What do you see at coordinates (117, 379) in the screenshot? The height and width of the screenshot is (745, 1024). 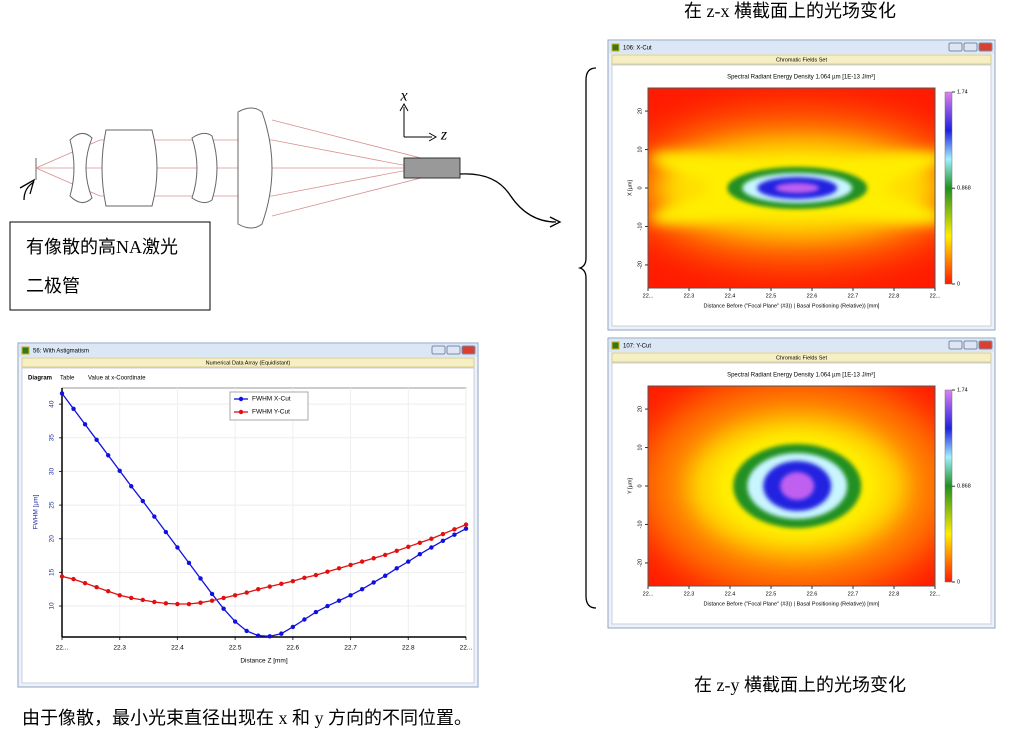 I see `tab: Value at x-Coordinate` at bounding box center [117, 379].